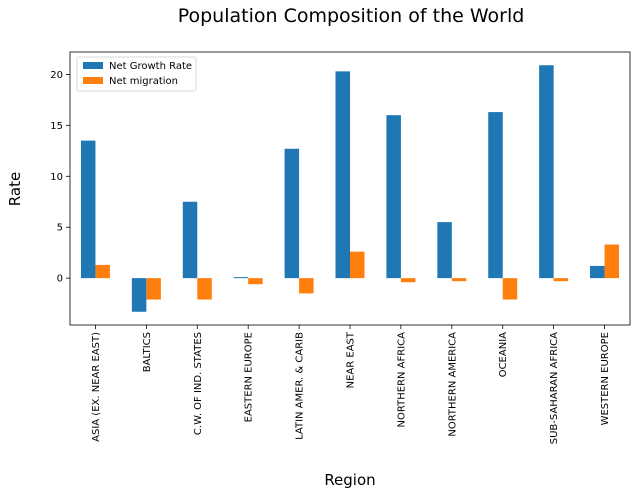 Image resolution: width=640 pixels, height=495 pixels. Describe the element at coordinates (401, 380) in the screenshot. I see `x-tick-label: NORTHERN AFRICA` at that location.